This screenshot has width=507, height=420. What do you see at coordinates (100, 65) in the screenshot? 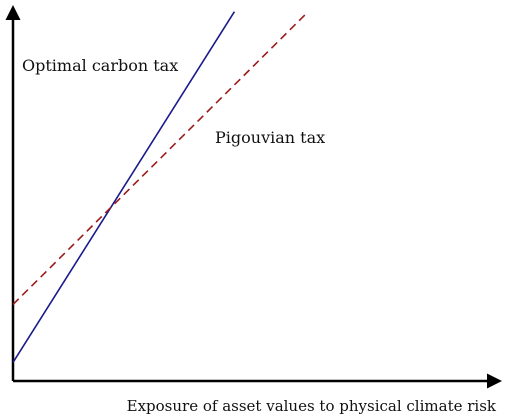
I see `series-label-optimal-carbon-tax: Optimal carbon tax` at bounding box center [100, 65].